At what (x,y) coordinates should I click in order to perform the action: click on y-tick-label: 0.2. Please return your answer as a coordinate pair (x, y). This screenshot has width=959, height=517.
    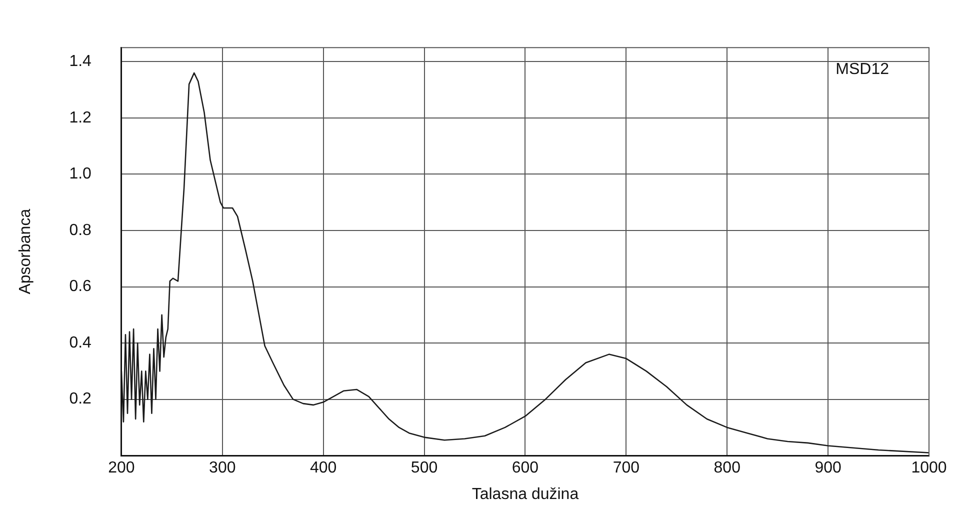
    Looking at the image, I should click on (80, 399).